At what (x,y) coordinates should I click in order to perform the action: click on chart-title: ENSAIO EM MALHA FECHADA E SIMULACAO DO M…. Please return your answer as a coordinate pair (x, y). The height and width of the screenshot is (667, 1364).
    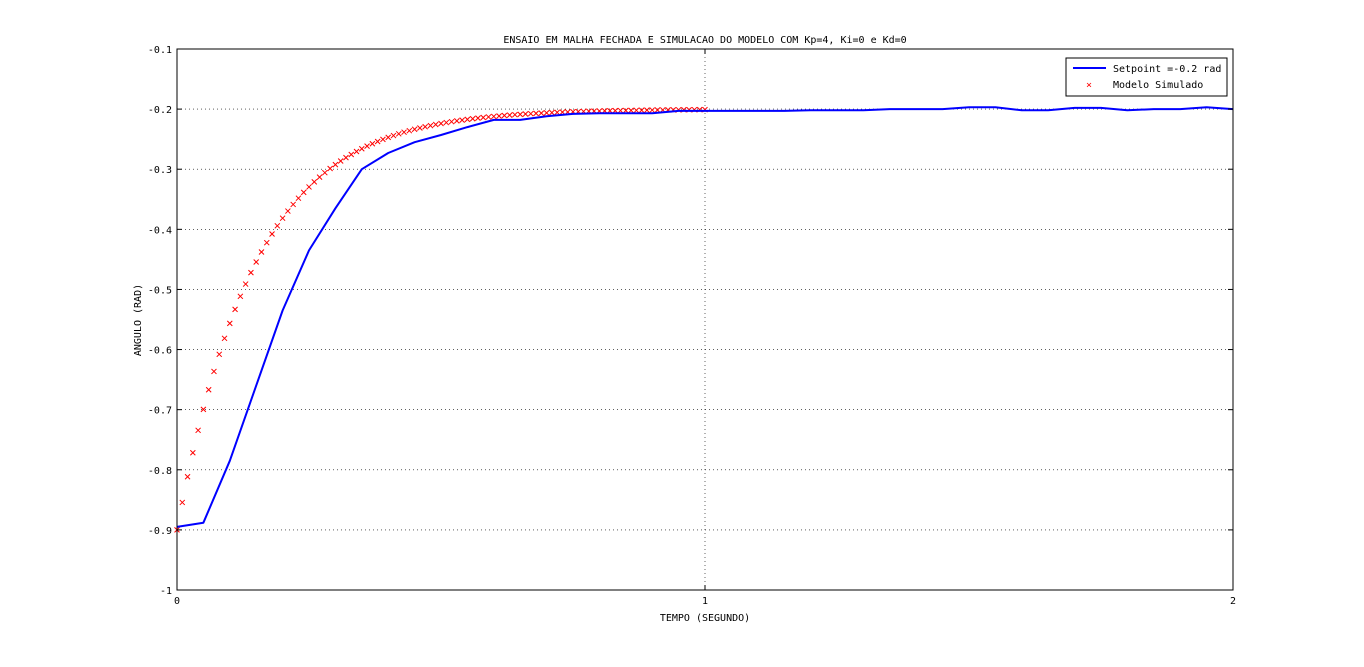
    Looking at the image, I should click on (704, 40).